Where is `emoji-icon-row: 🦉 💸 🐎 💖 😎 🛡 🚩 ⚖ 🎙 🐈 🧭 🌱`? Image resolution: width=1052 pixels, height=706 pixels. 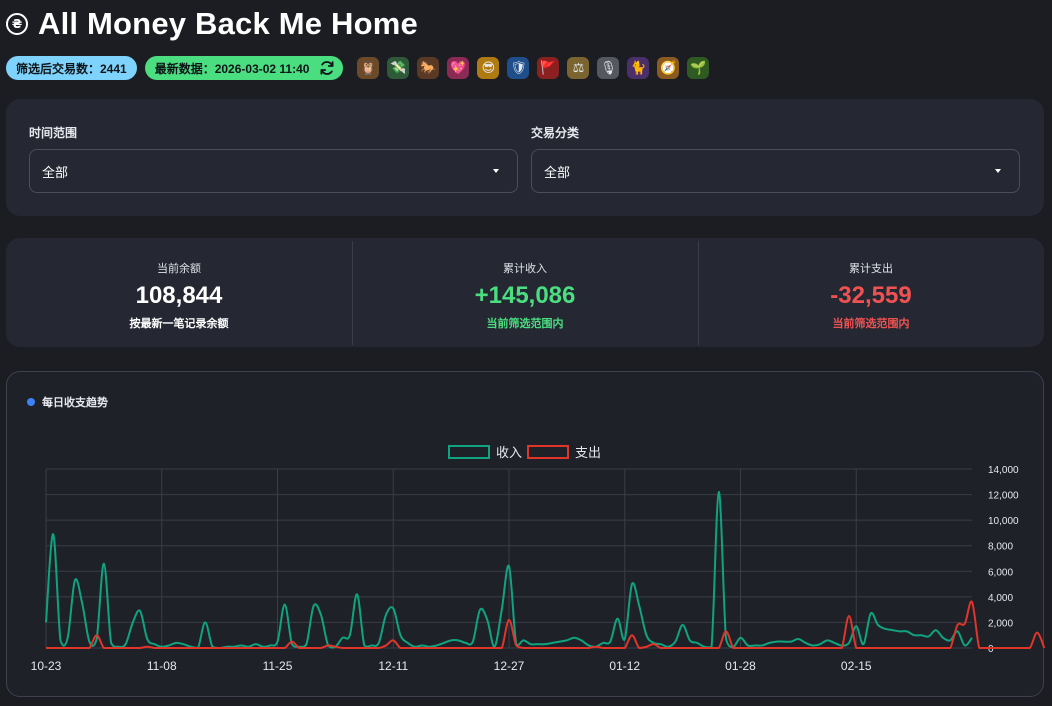
emoji-icon-row: 🦉 💸 🐎 💖 😎 🛡 🚩 ⚖ 🎙 🐈 🧭 🌱 is located at coordinates (537, 68).